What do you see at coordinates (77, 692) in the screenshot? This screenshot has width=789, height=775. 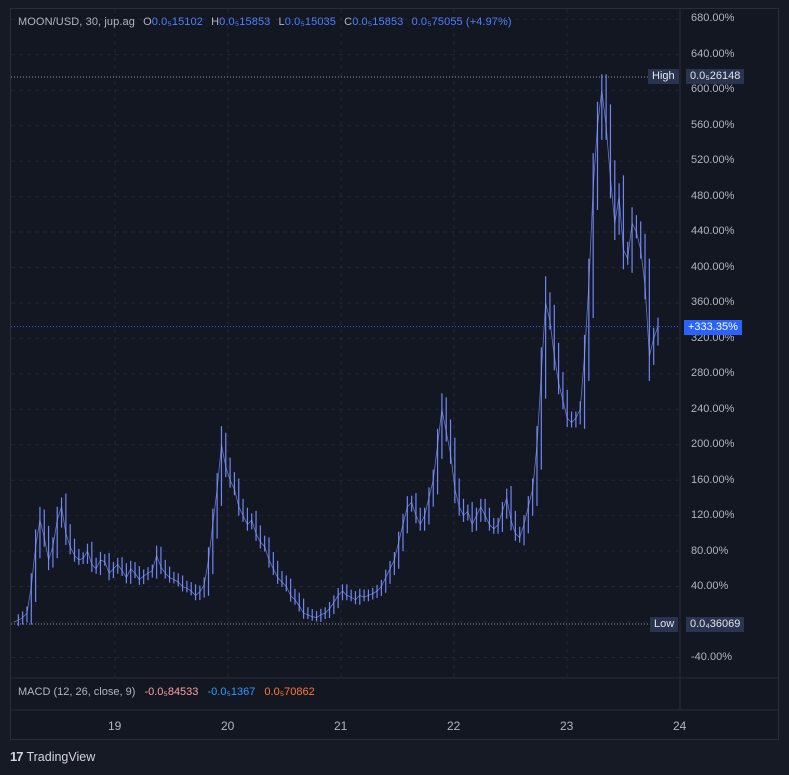 I see `macd-label: MACD (12, 26, close, 9)` at bounding box center [77, 692].